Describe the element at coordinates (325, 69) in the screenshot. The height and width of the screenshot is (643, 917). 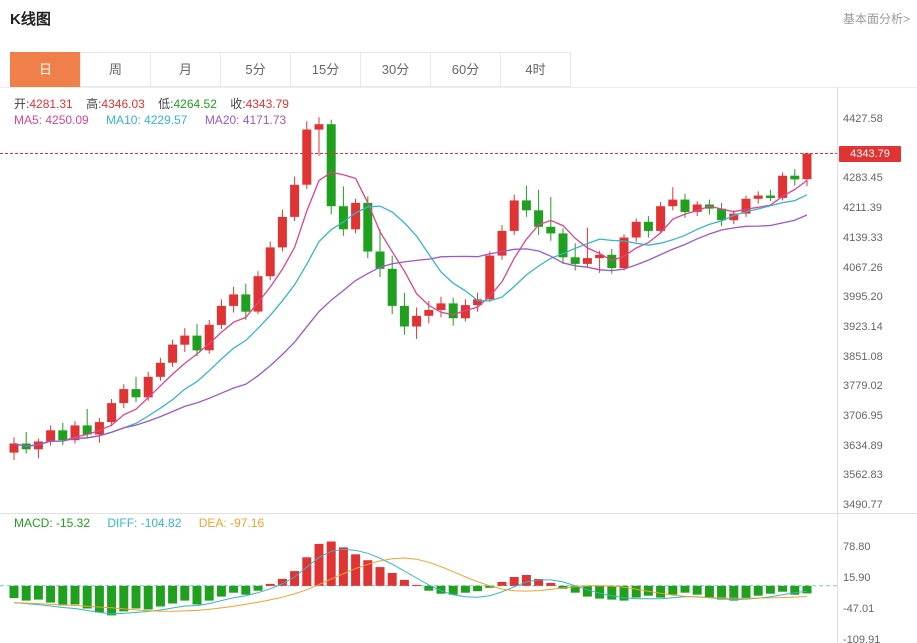
I see `tab-15min: 15分` at that location.